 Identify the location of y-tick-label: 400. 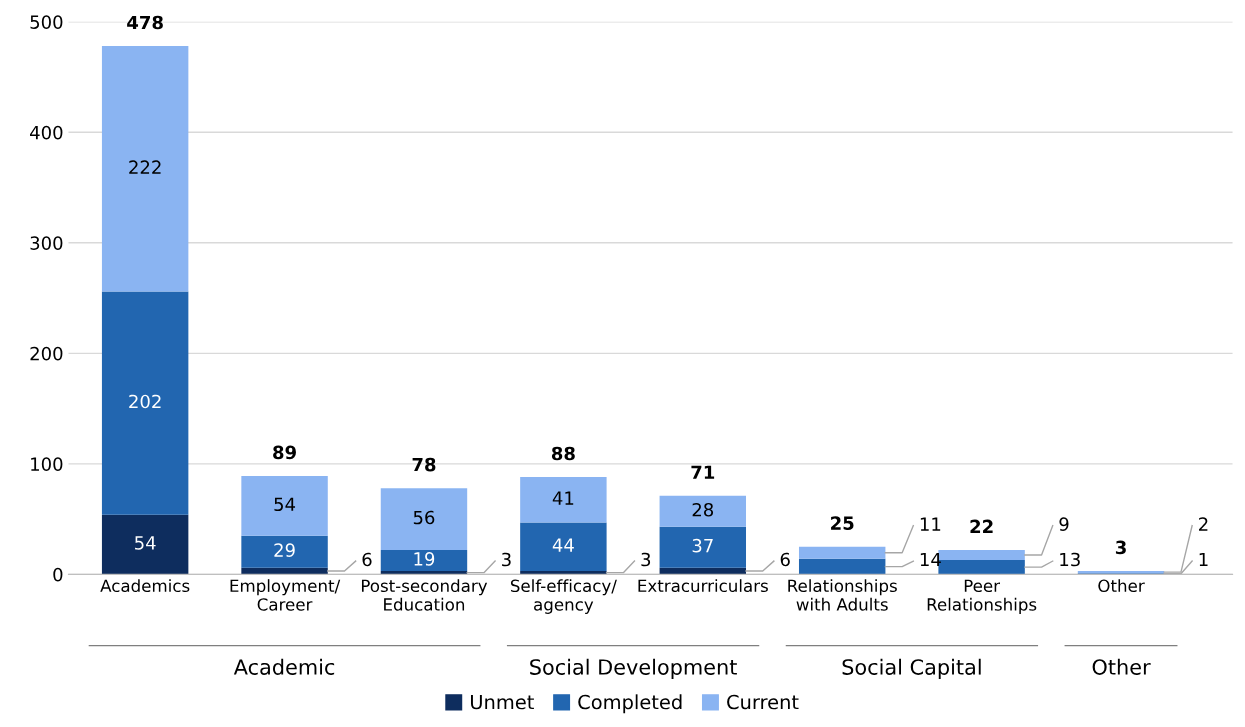
(46, 132).